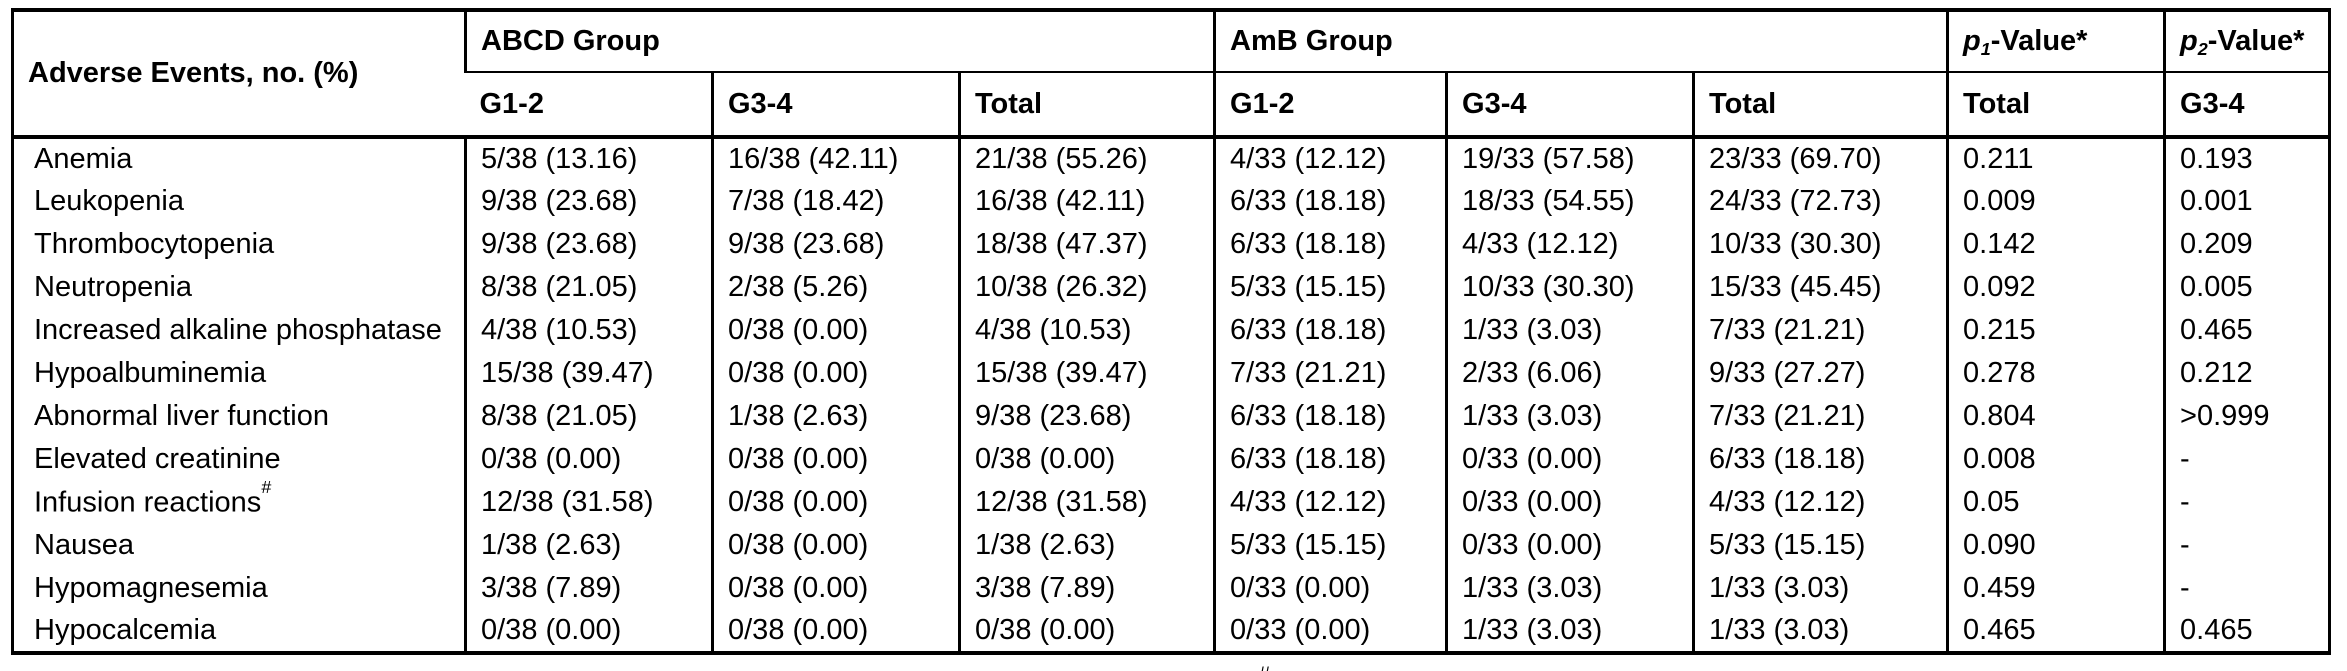 Image resolution: width=2347 pixels, height=671 pixels. Describe the element at coordinates (2039, 41) in the screenshot. I see `p1-value-label: -Value*` at that location.